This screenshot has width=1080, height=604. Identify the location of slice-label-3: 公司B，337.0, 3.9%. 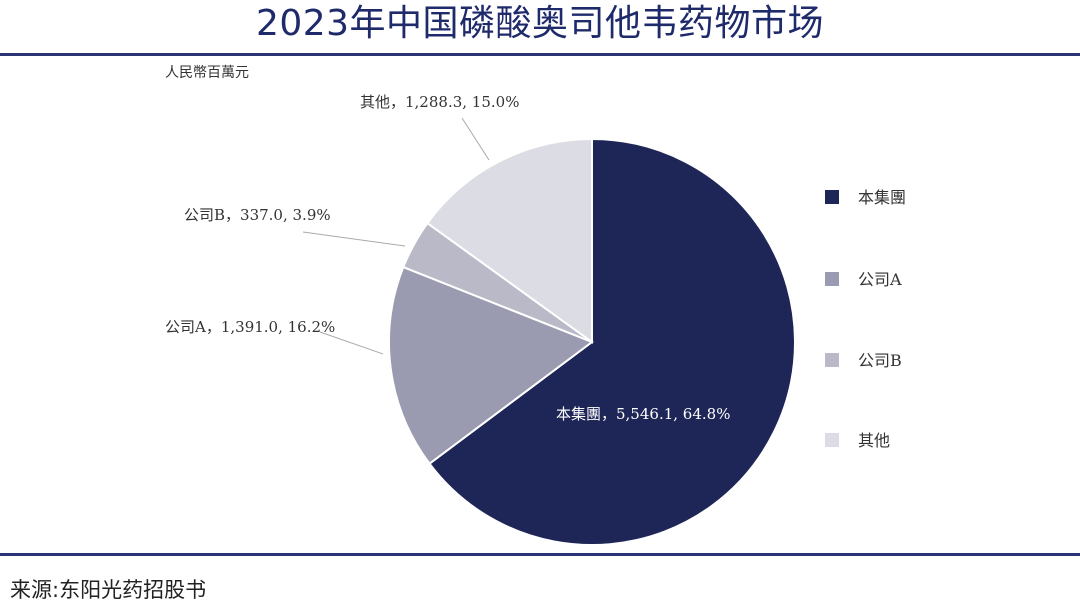
(257, 215).